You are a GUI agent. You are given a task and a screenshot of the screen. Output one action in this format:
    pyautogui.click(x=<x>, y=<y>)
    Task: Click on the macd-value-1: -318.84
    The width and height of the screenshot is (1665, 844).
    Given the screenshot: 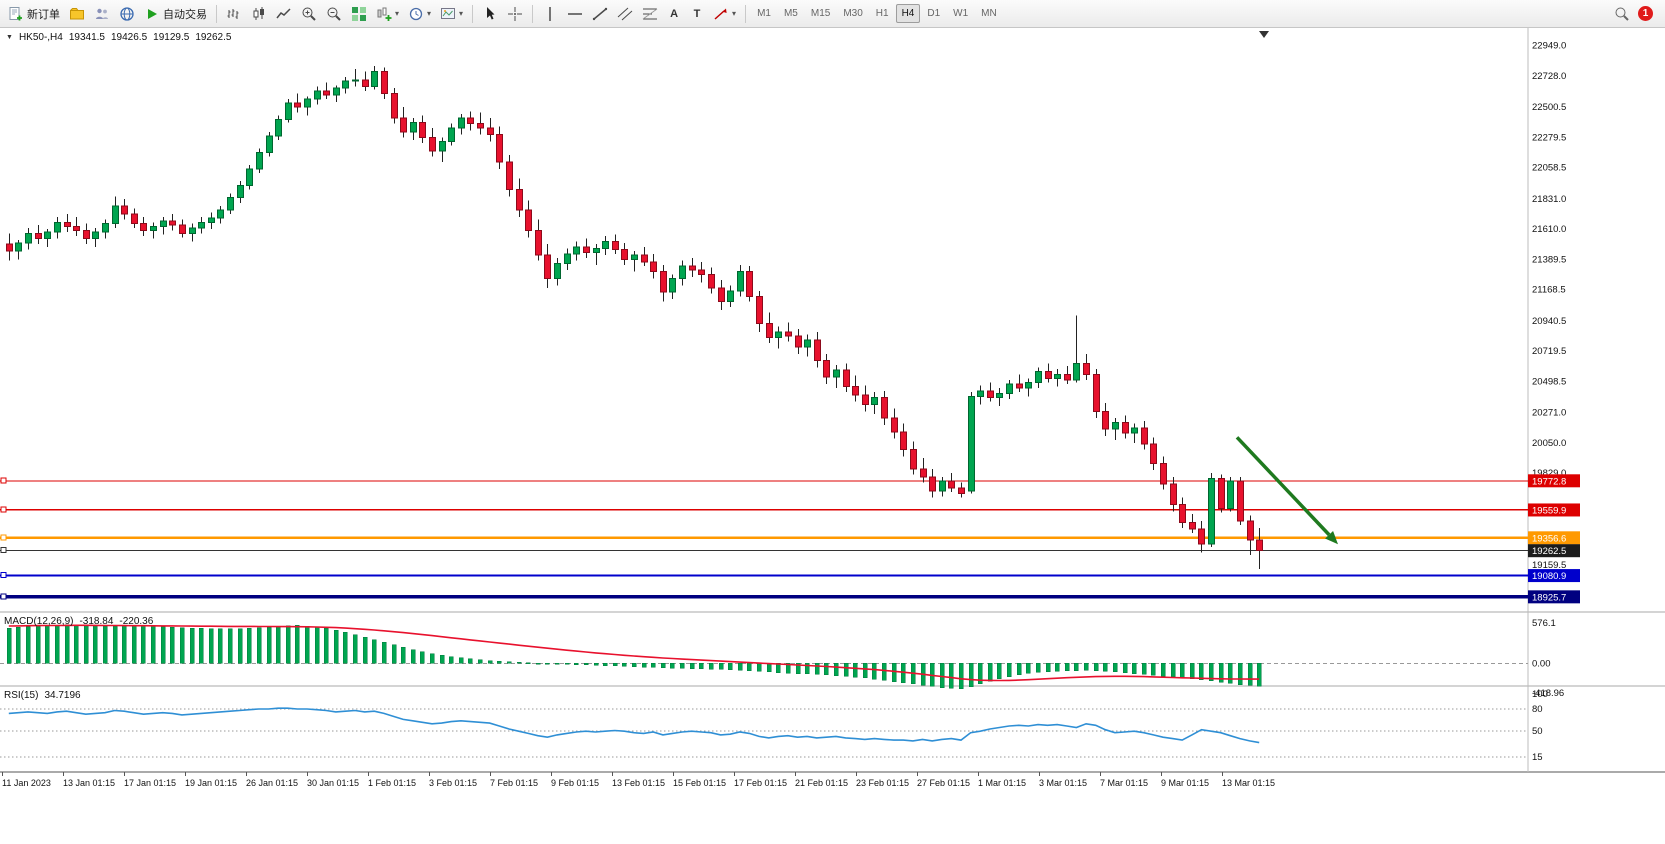 What is the action you would take?
    pyautogui.click(x=96, y=621)
    